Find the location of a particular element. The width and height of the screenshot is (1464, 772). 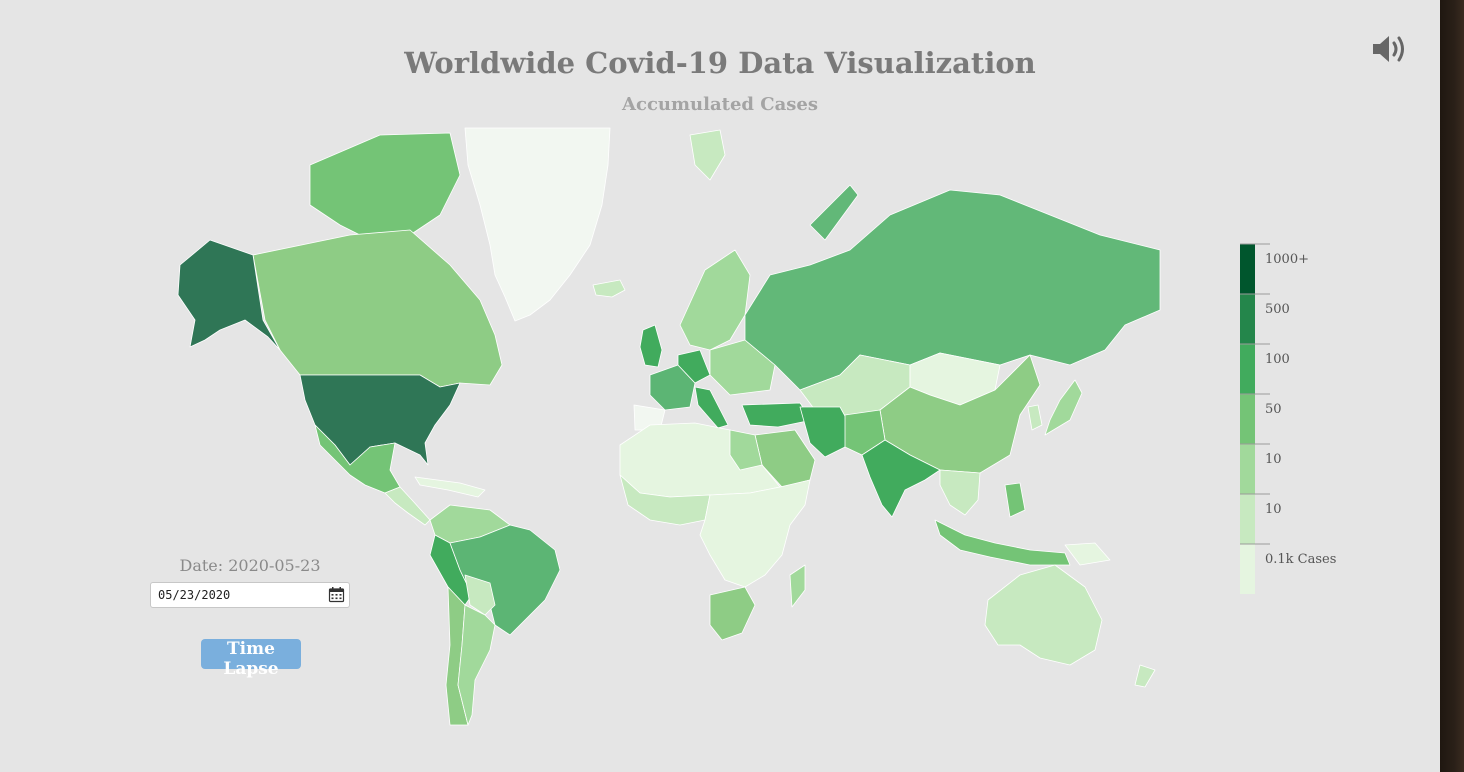

country-canada-islands is located at coordinates (385, 186).